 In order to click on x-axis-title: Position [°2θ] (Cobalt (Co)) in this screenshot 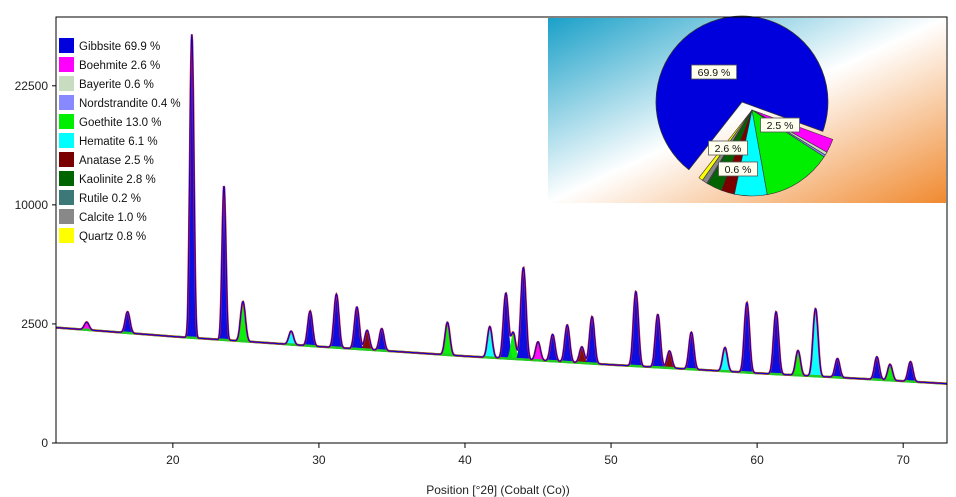, I will do `click(498, 490)`.